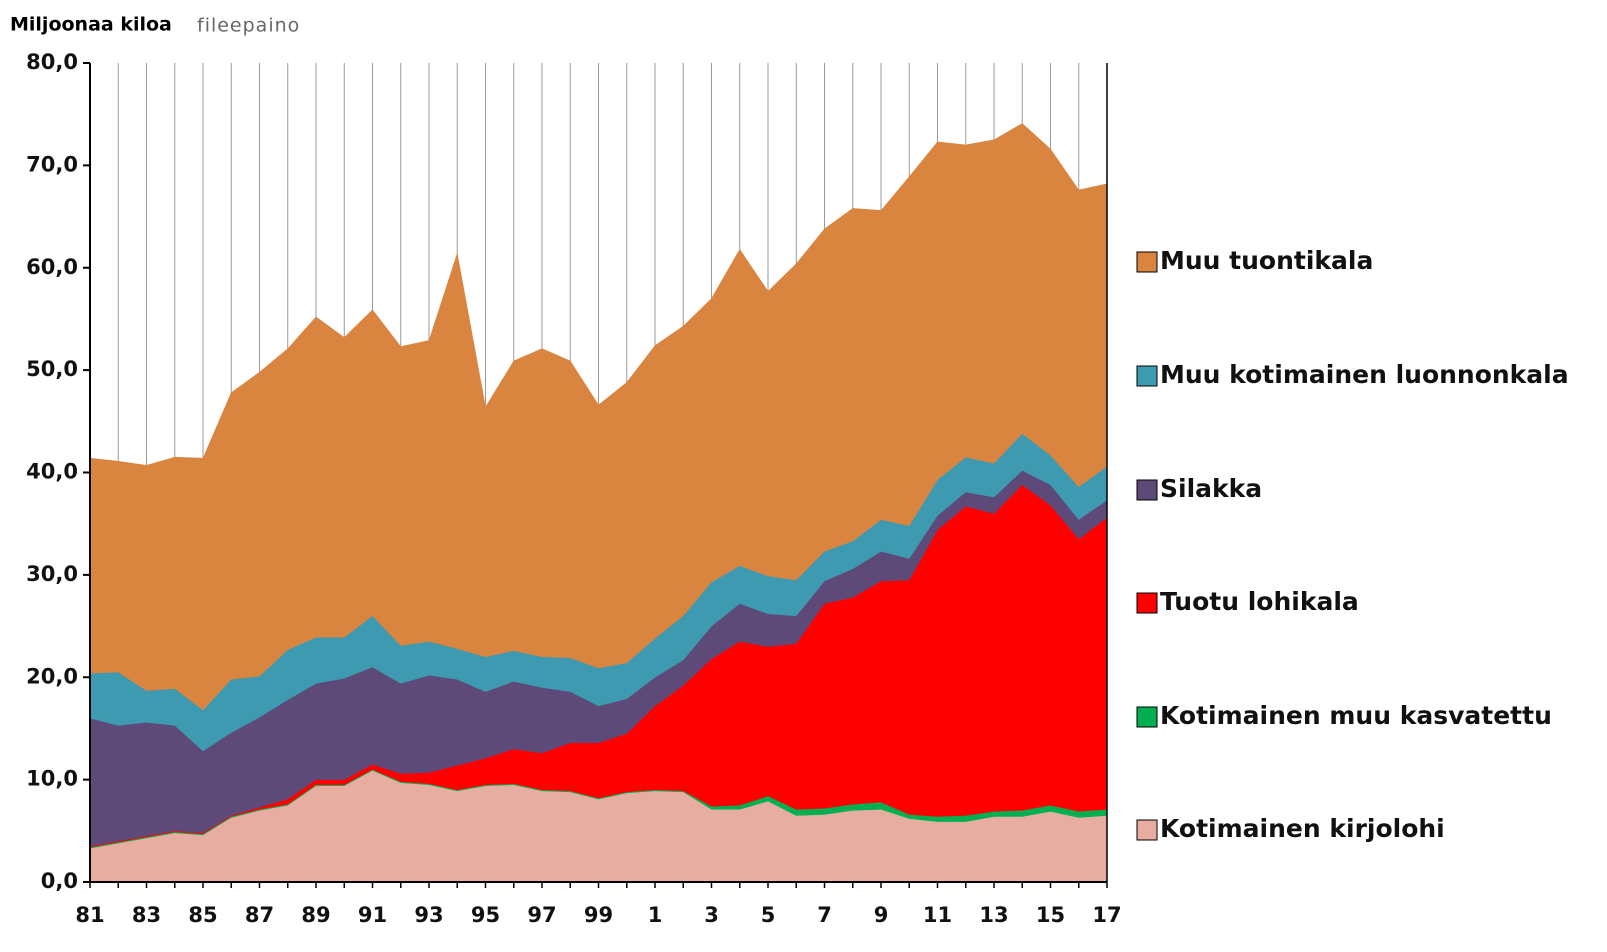  Describe the element at coordinates (1364, 374) in the screenshot. I see `legend-label: Muu kotimainen luonnonkala` at that location.